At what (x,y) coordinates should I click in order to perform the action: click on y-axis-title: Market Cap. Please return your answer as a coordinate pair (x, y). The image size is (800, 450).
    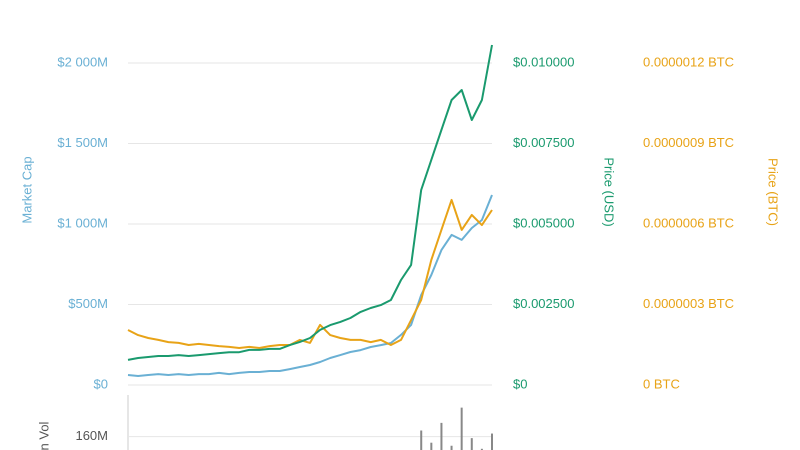
    Looking at the image, I should click on (26, 189).